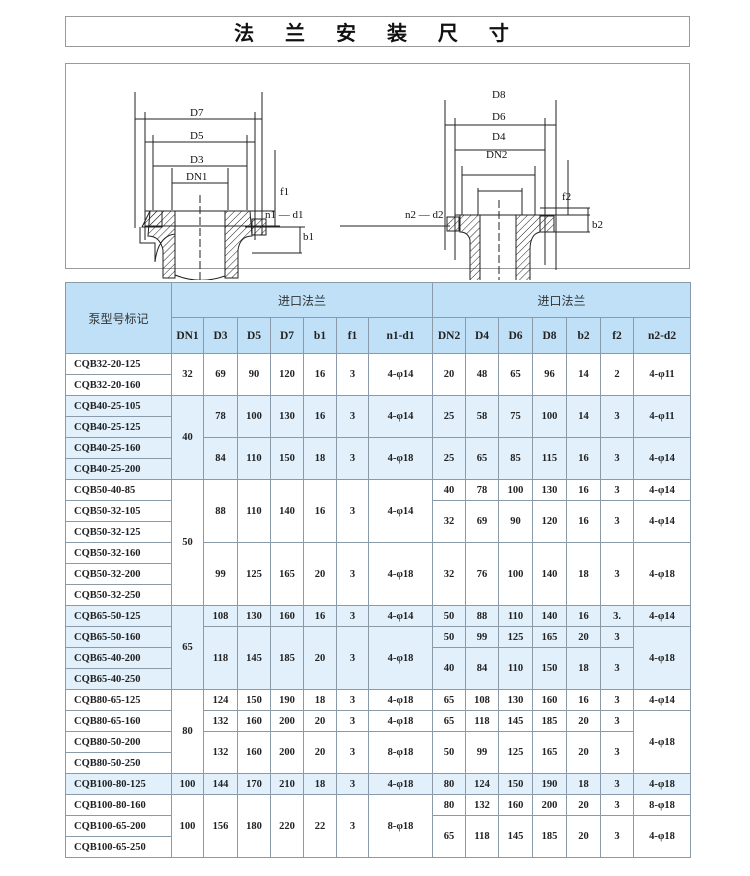 This screenshot has width=750, height=876. I want to click on value-cell: 185, so click(287, 658).